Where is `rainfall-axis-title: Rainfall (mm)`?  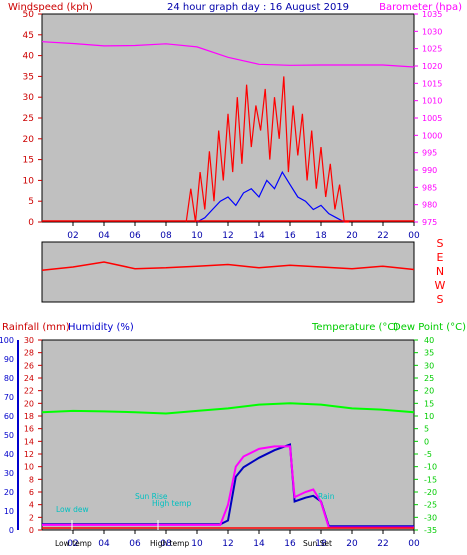
rainfall-axis-title: Rainfall (mm) is located at coordinates (36, 327).